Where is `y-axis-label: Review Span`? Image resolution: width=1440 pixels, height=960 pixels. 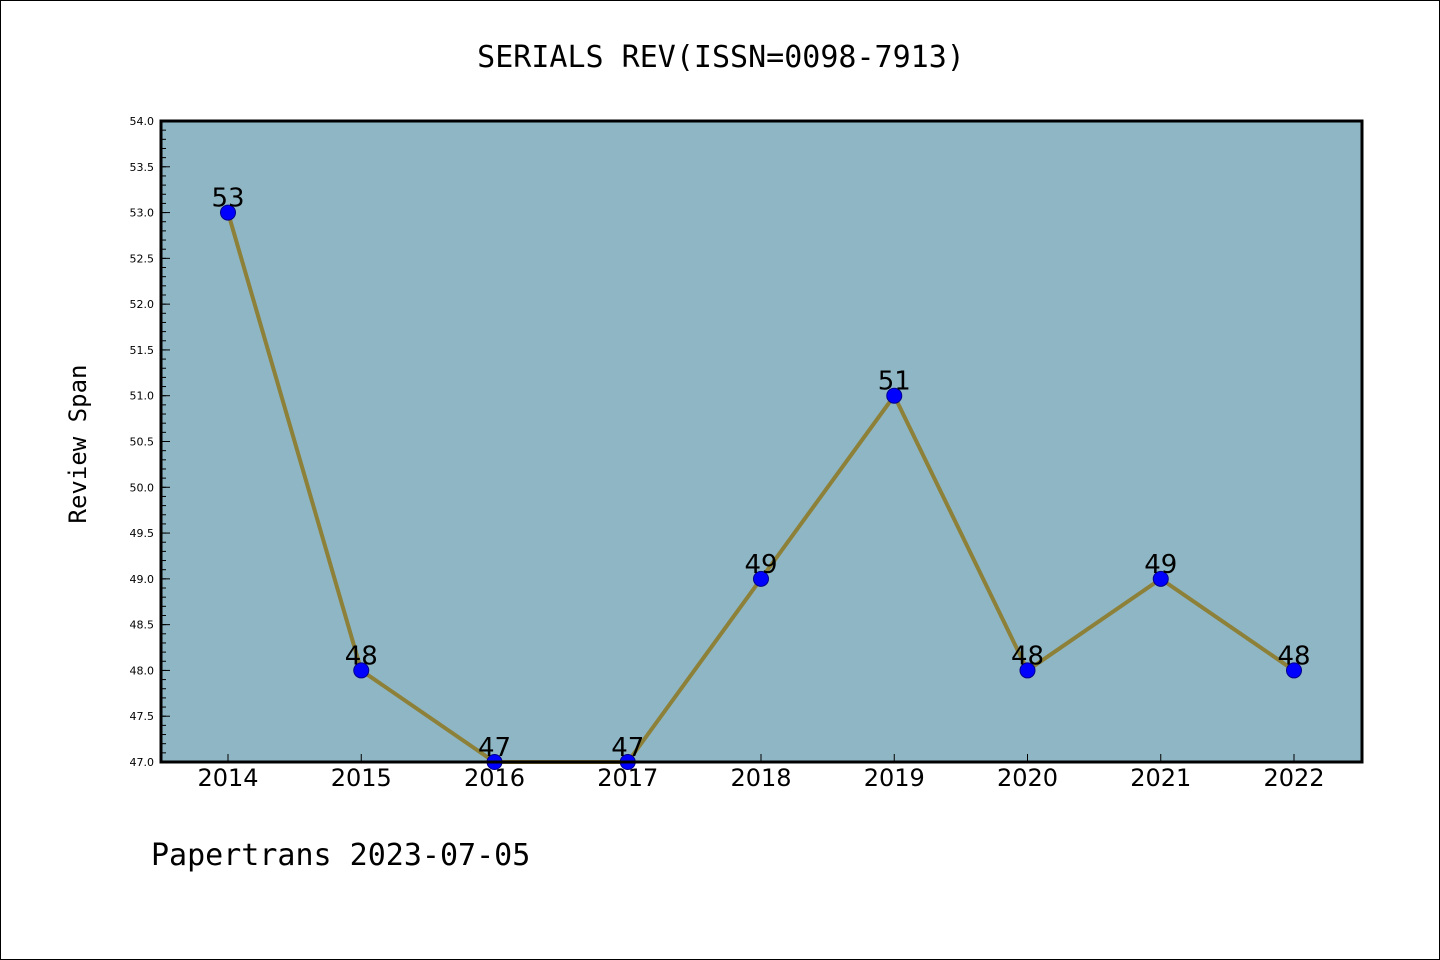
y-axis-label: Review Span is located at coordinates (78, 444).